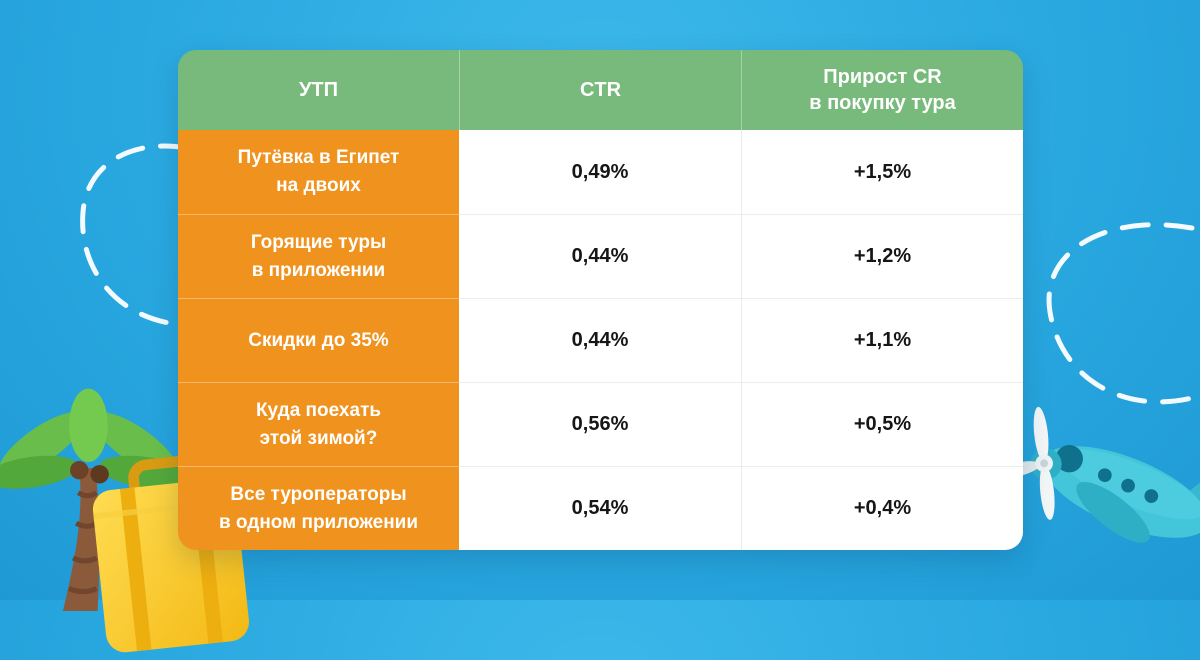 The height and width of the screenshot is (660, 1200). What do you see at coordinates (318, 172) in the screenshot?
I see `table-cell-utp: Путёвка в Египет на двоих` at bounding box center [318, 172].